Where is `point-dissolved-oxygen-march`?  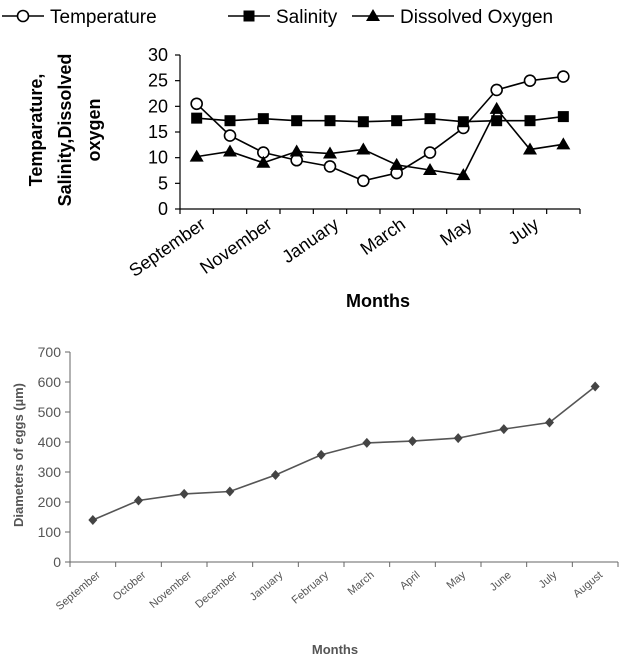
point-dissolved-oxygen-march is located at coordinates (396, 163).